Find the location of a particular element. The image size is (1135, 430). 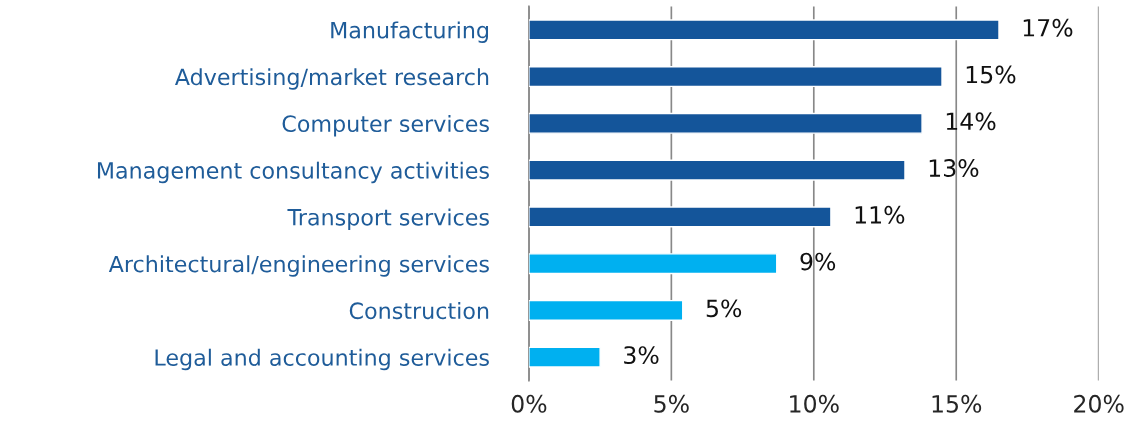

y-tick-label: Computer services is located at coordinates (385, 125).